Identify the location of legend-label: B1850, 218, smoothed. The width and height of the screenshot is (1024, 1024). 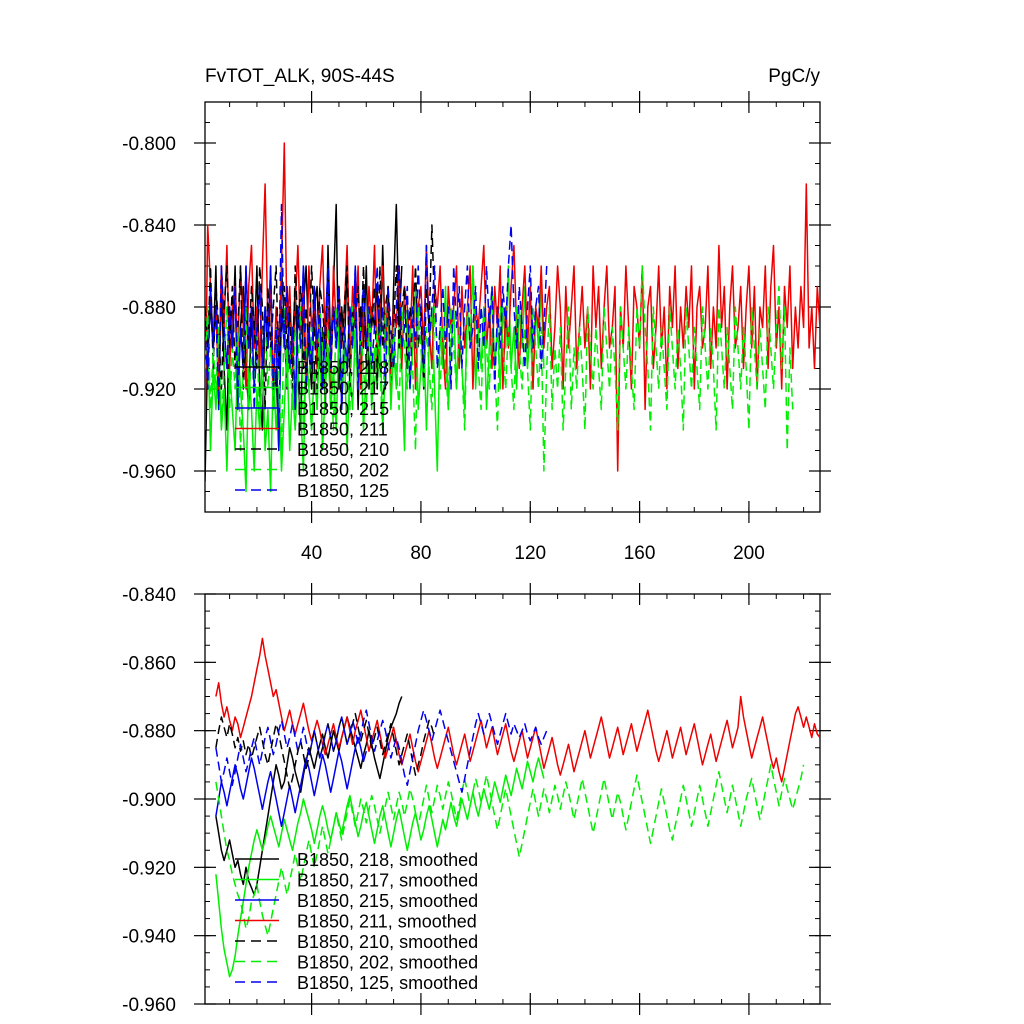
(387, 860).